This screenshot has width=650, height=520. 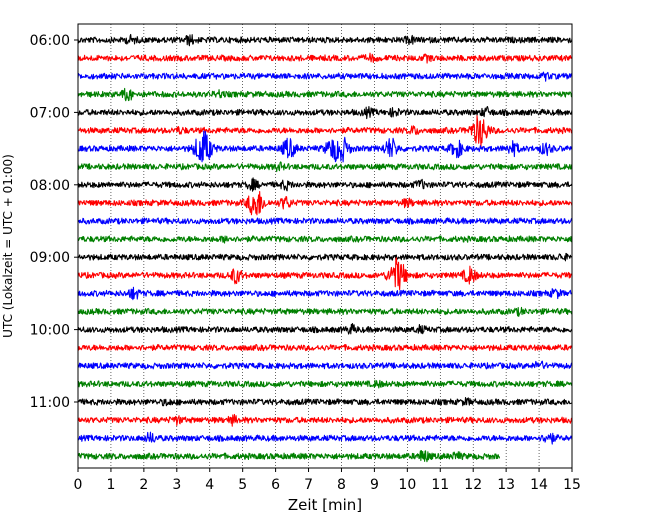 I want to click on x-tick-label-0: 0, so click(x=78, y=485).